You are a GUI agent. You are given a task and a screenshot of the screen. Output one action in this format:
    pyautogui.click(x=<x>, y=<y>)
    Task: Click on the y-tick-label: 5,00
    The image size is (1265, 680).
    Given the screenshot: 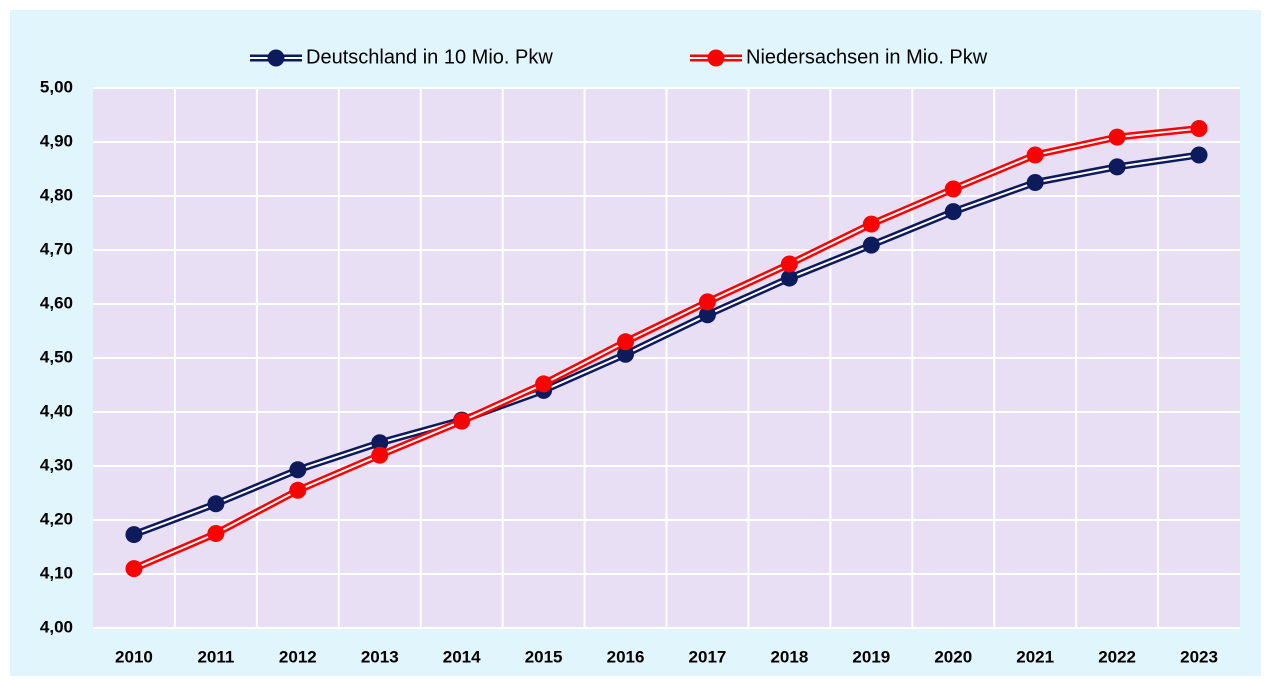 What is the action you would take?
    pyautogui.click(x=56, y=86)
    